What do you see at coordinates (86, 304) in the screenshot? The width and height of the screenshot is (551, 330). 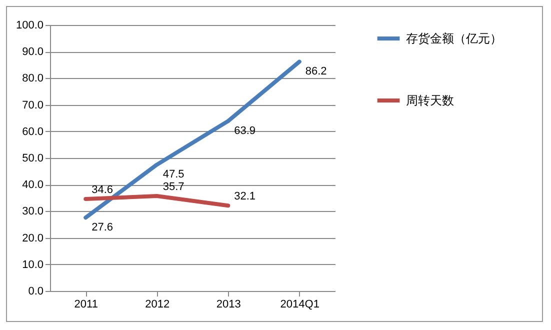 I see `x-tick-label: 2011` at bounding box center [86, 304].